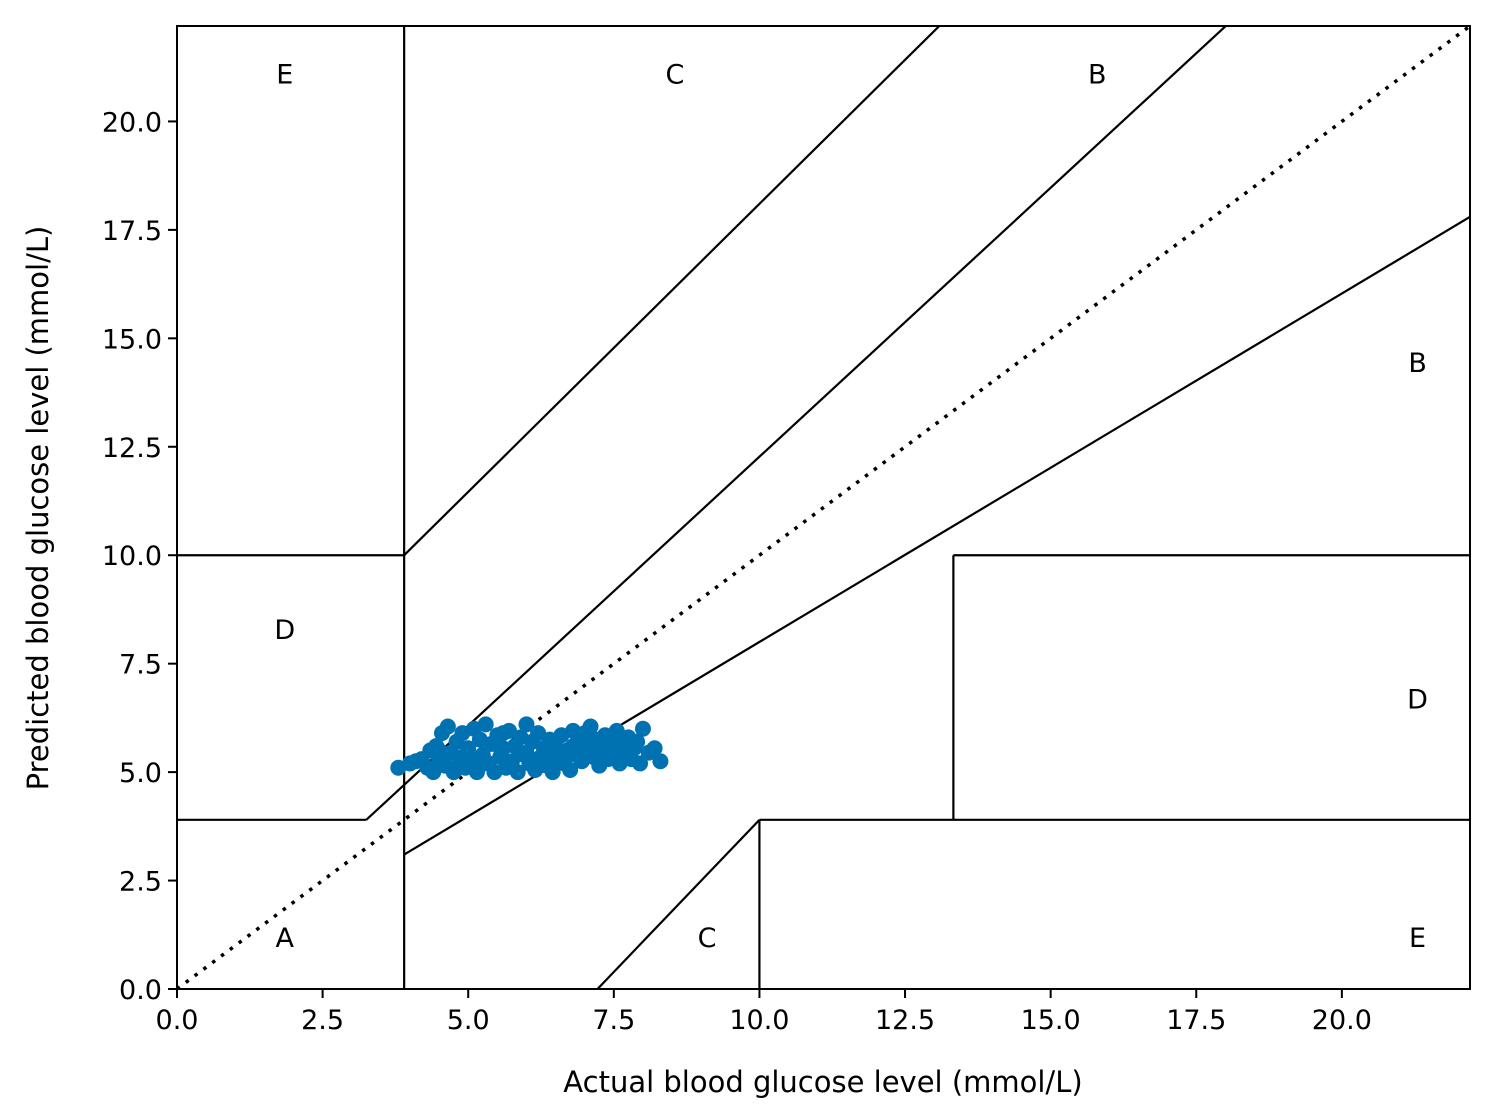 Image resolution: width=1500 pixels, height=1119 pixels. Describe the element at coordinates (132, 231) in the screenshot. I see `y-tick-label: 17.5` at that location.